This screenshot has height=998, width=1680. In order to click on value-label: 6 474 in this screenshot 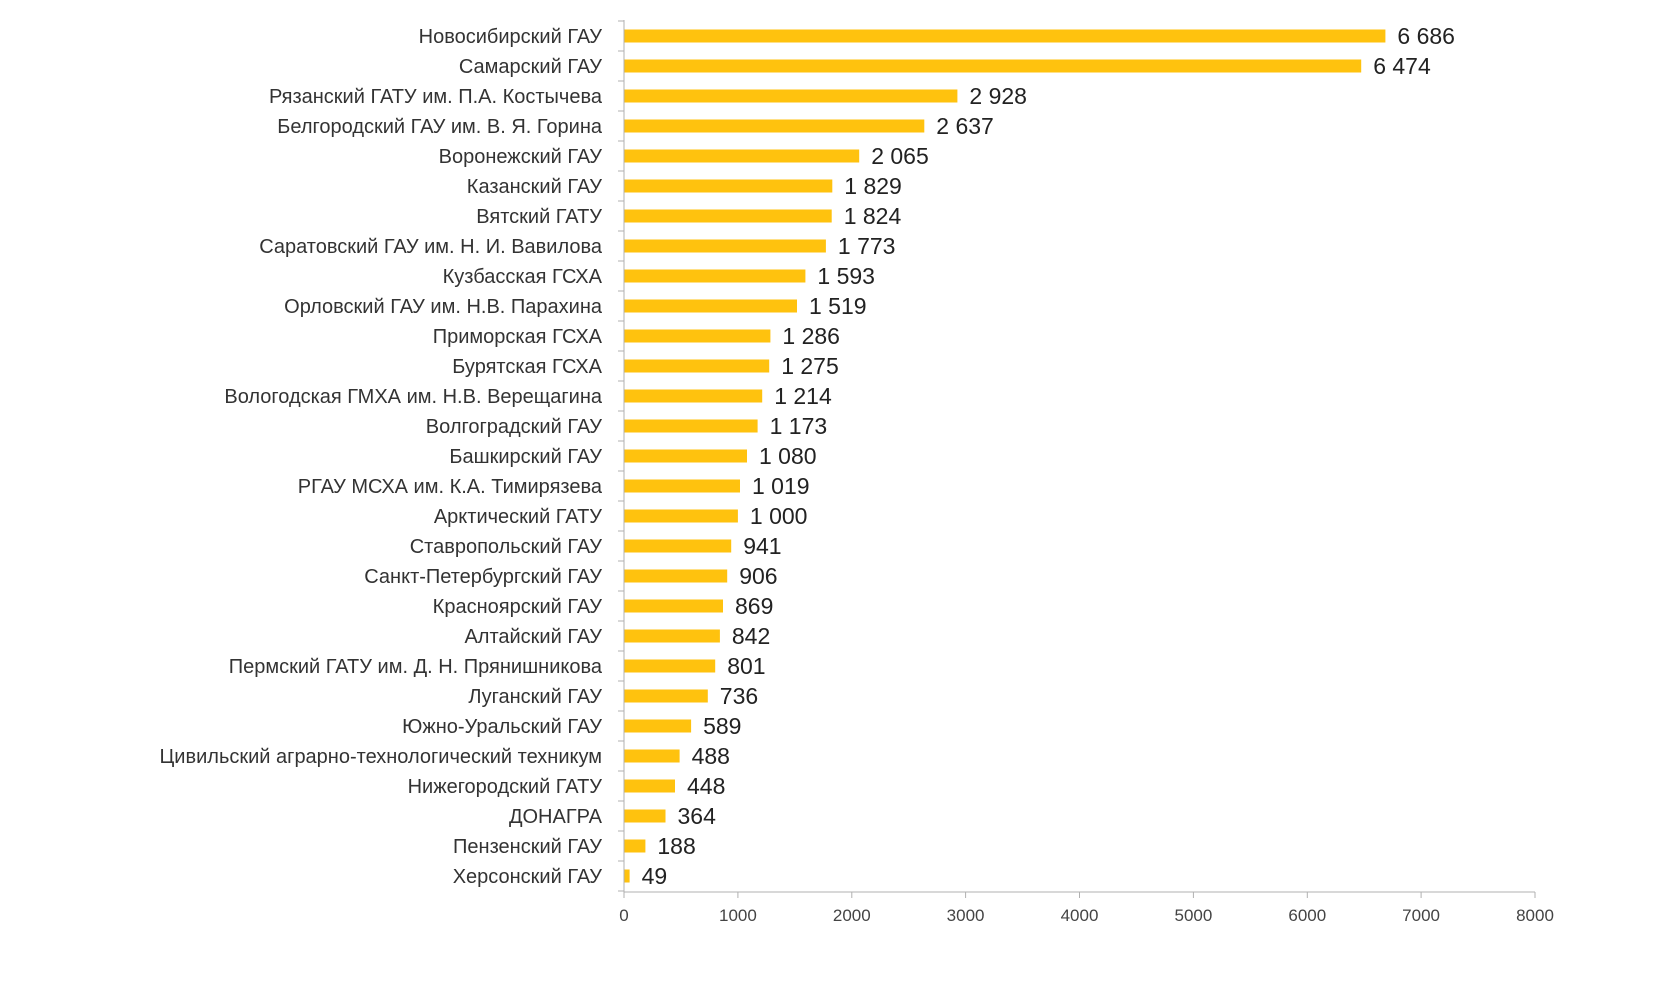, I will do `click(1402, 66)`.